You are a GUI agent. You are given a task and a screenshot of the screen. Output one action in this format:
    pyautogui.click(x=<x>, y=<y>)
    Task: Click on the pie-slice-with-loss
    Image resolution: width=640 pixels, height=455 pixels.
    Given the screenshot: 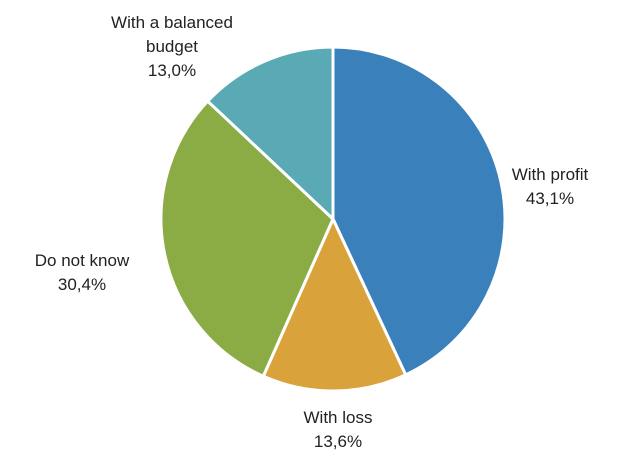 What is the action you would take?
    pyautogui.click(x=334, y=305)
    